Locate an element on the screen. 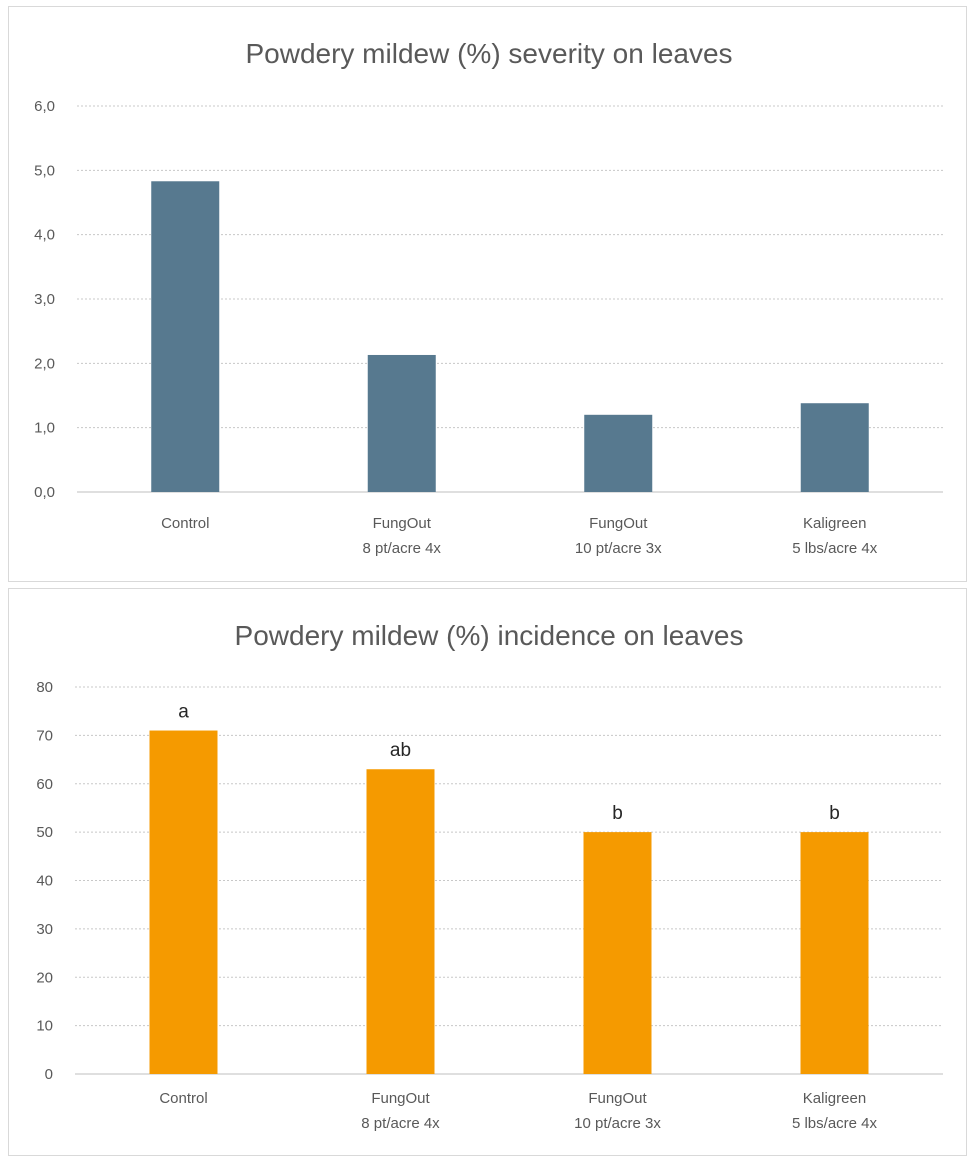  y-tick-label: 0 is located at coordinates (49, 1074).